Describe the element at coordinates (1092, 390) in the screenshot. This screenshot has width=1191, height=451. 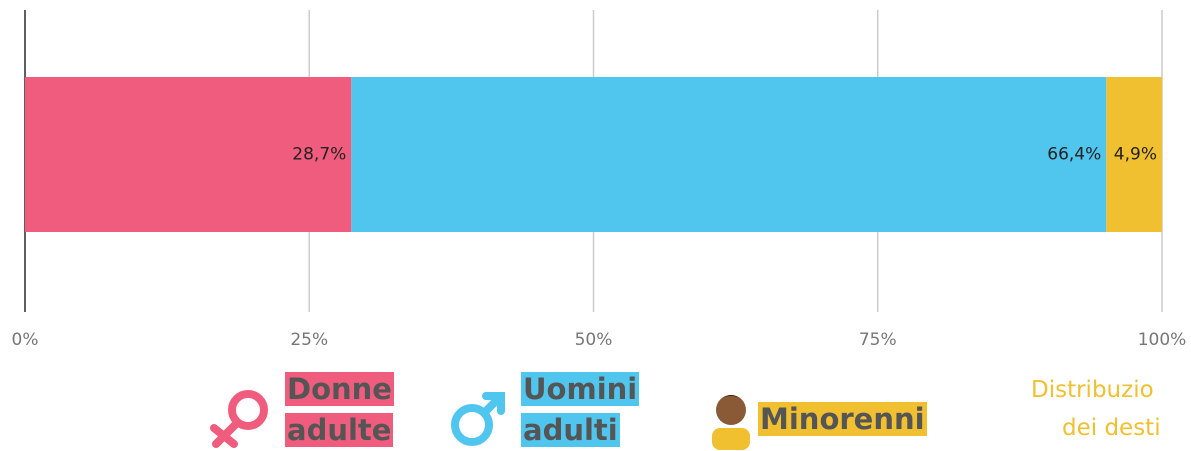
I see `annotation: Distribuzio` at that location.